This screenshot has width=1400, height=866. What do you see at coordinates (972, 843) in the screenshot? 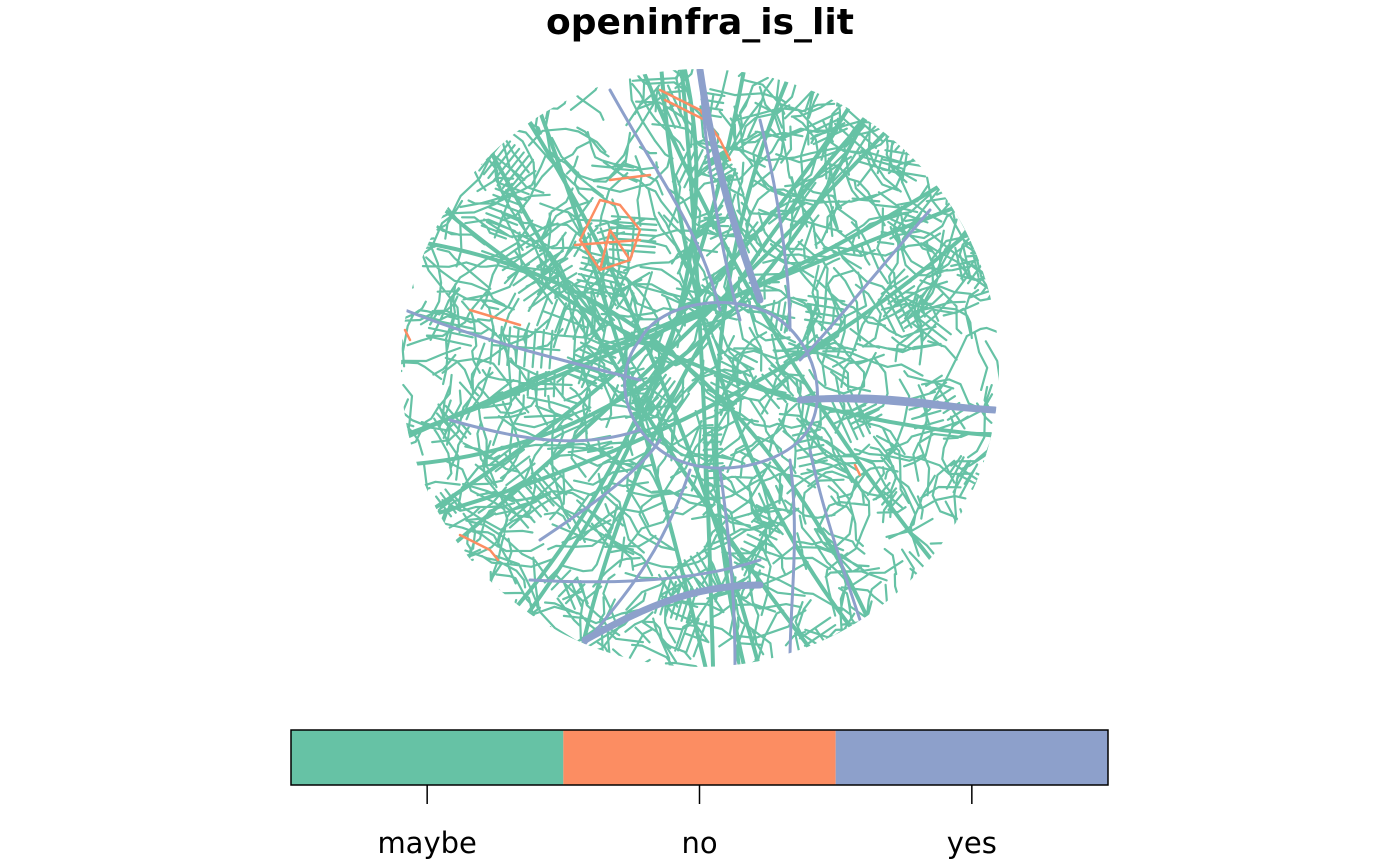
I see `legend-label-yes: yes` at bounding box center [972, 843].